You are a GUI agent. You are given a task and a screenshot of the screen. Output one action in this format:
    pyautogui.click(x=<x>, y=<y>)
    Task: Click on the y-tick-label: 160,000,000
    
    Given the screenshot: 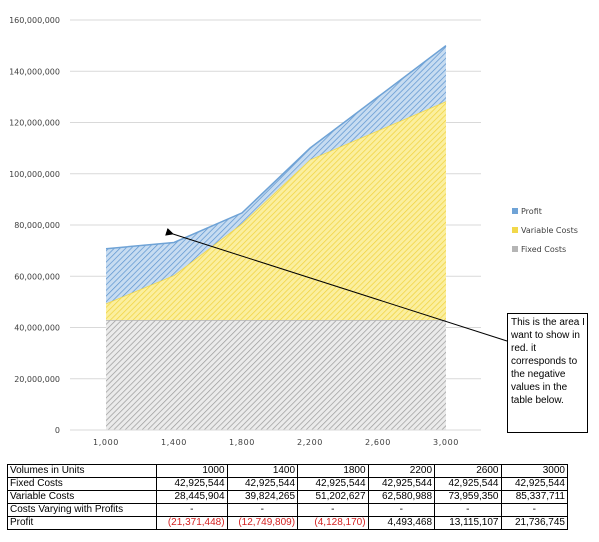 What is the action you would take?
    pyautogui.click(x=34, y=20)
    